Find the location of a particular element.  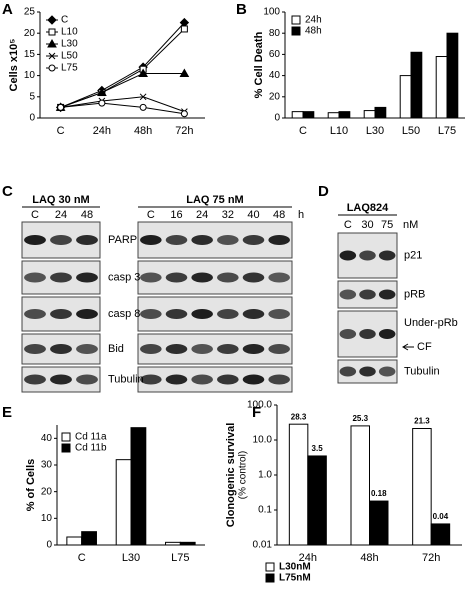

x-tick-label: 24h is located at coordinates (308, 558).